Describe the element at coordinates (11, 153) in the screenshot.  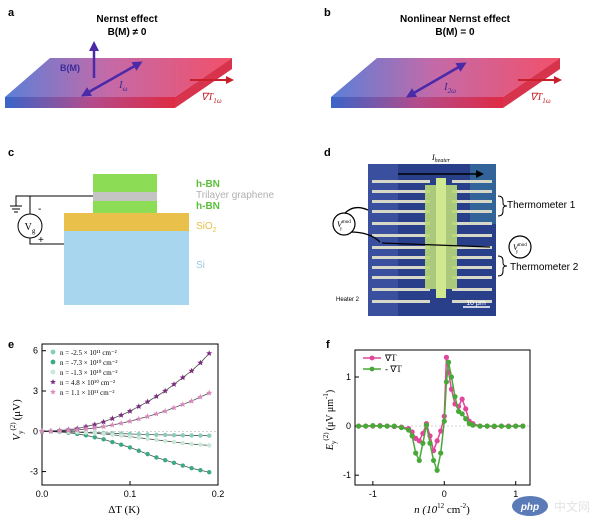
I see `panel-c-letter: c` at that location.